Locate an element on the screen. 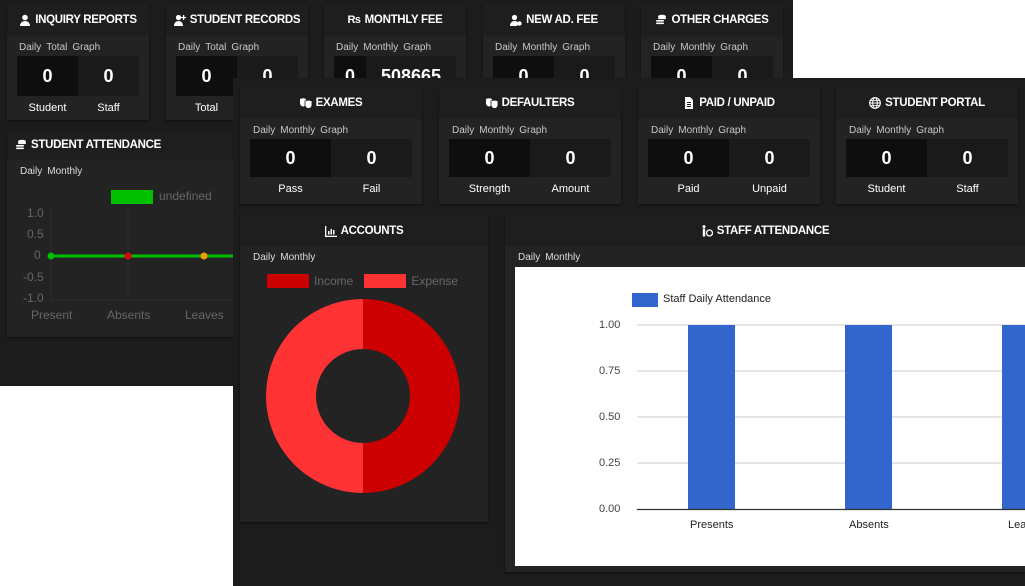 This screenshot has width=1025, height=586. legend-label: Staff Daily Attendance is located at coordinates (717, 299).